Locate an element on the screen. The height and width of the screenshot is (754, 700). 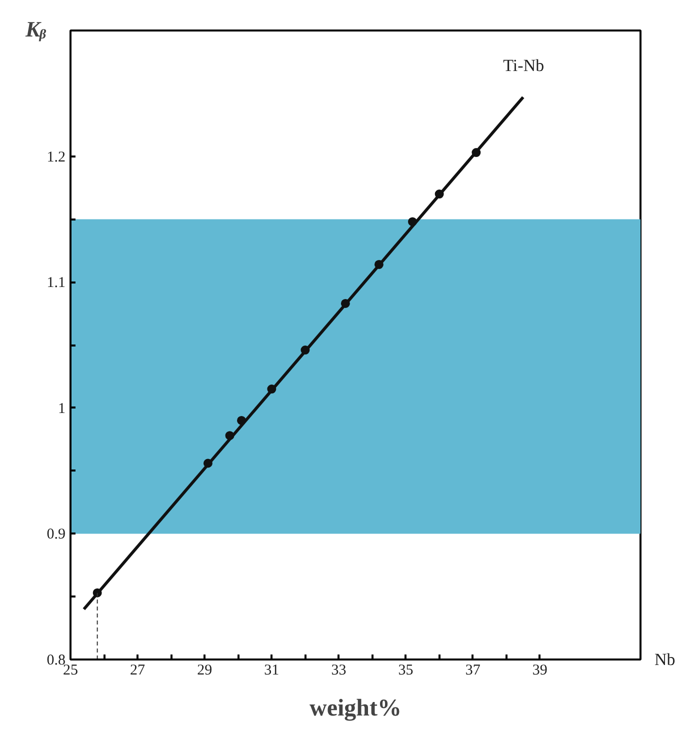
x-tick-label: 25 is located at coordinates (70, 670).